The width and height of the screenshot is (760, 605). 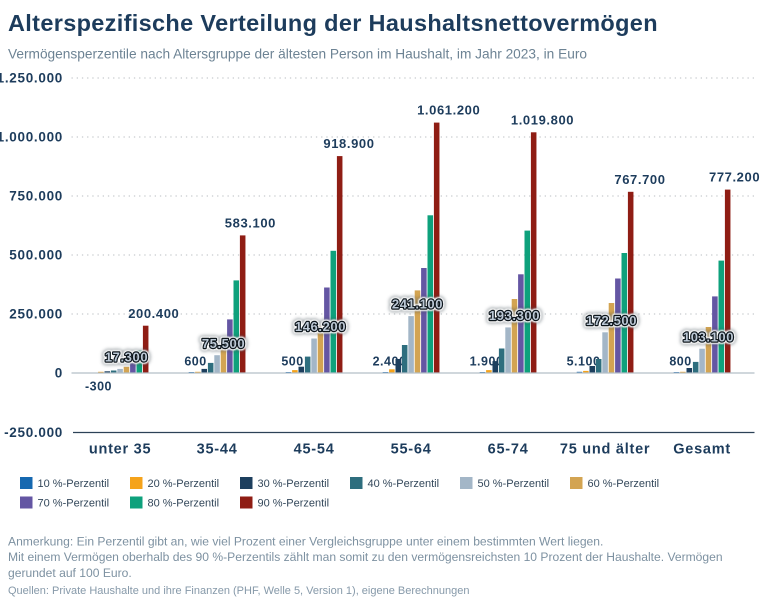 What do you see at coordinates (36, 255) in the screenshot?
I see `svg-text: 500.000` at bounding box center [36, 255].